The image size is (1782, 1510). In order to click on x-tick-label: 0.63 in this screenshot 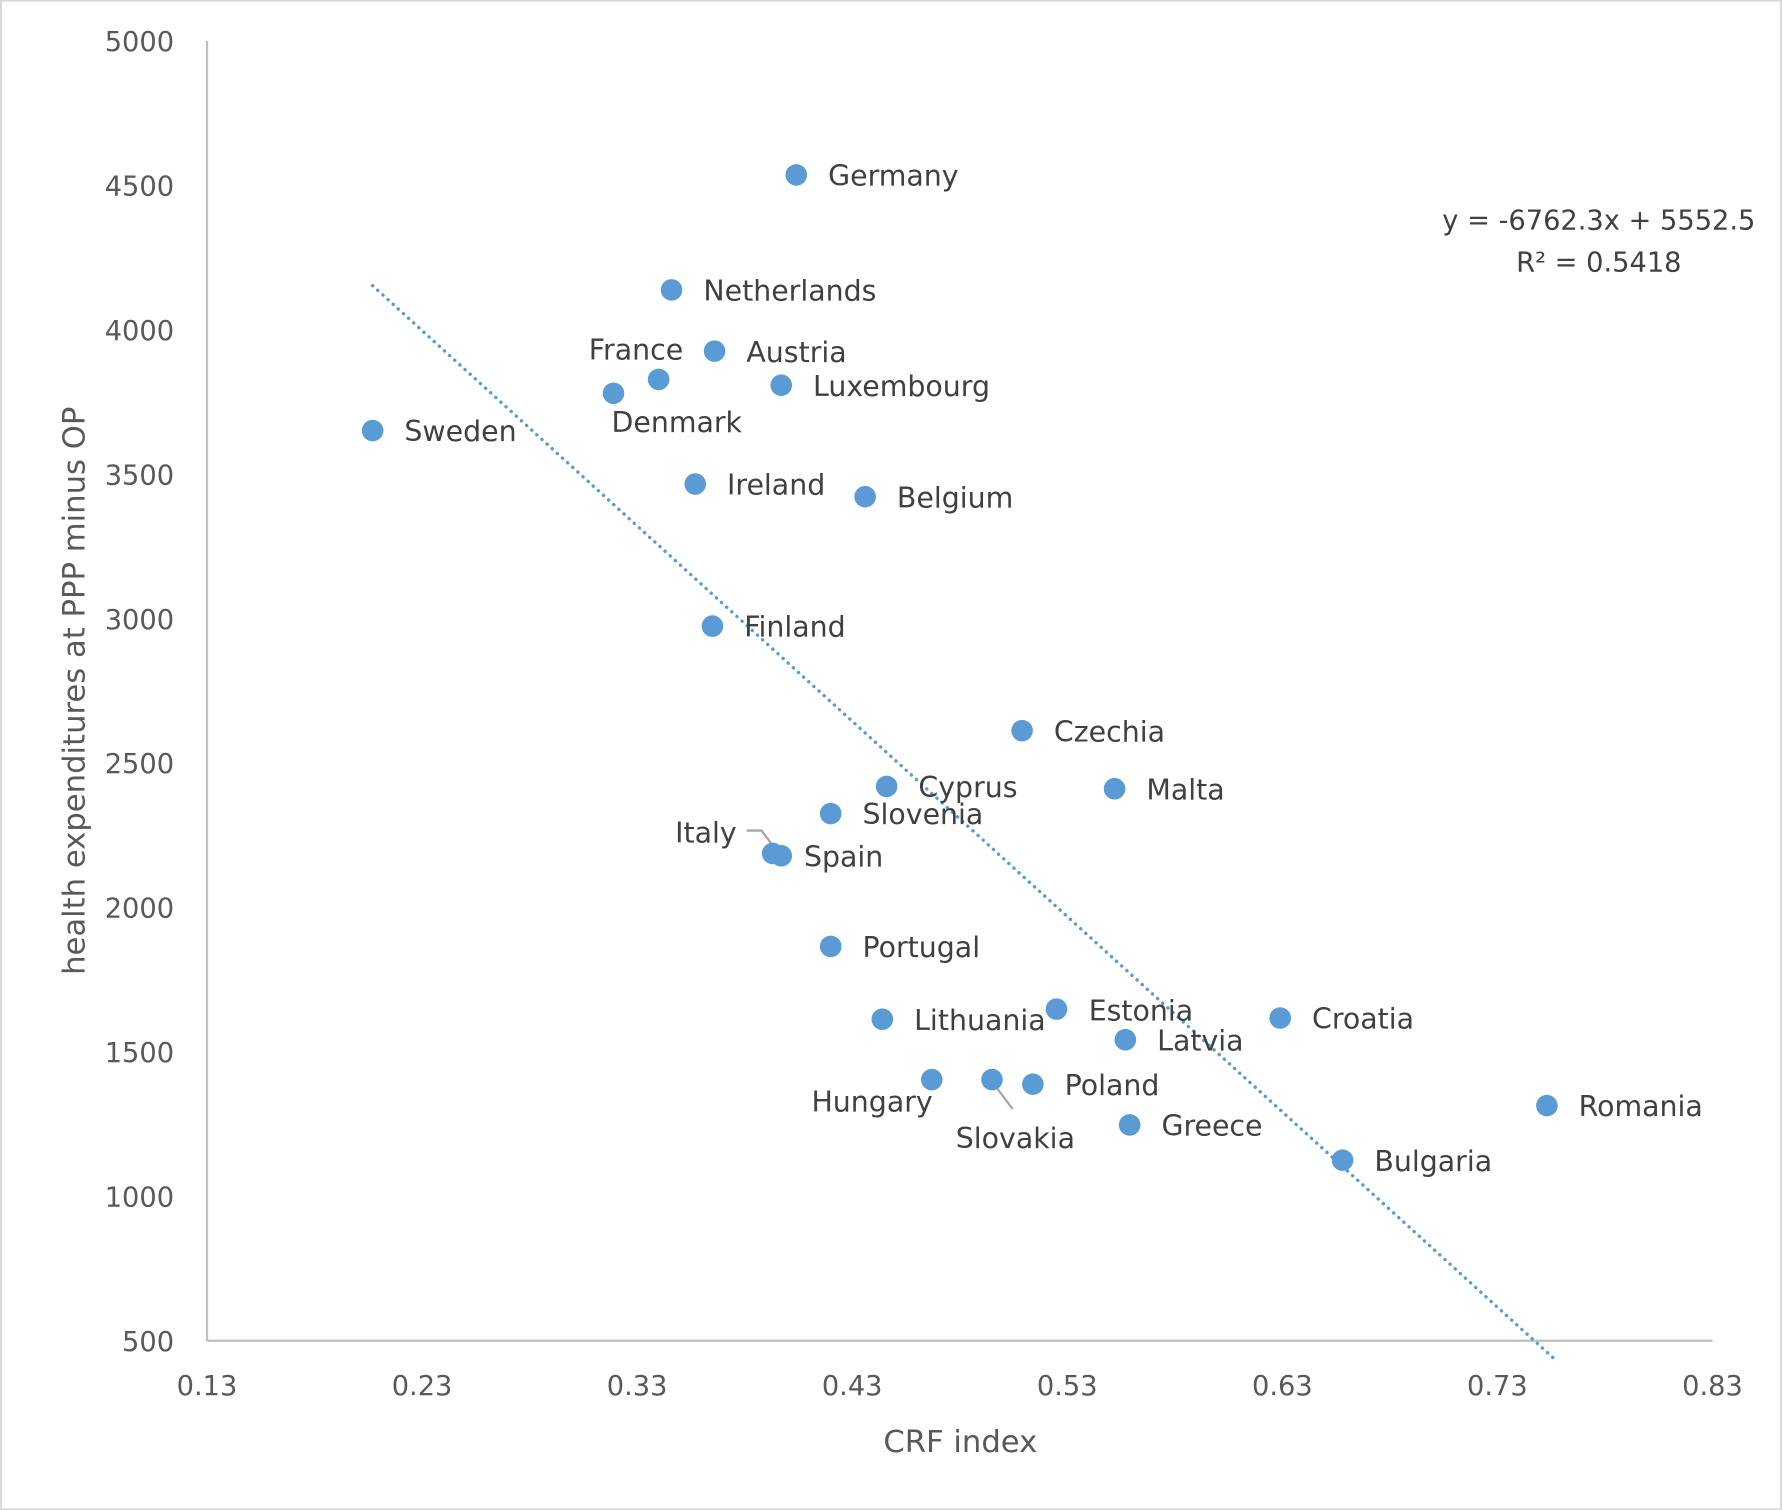, I will do `click(1282, 1386)`.